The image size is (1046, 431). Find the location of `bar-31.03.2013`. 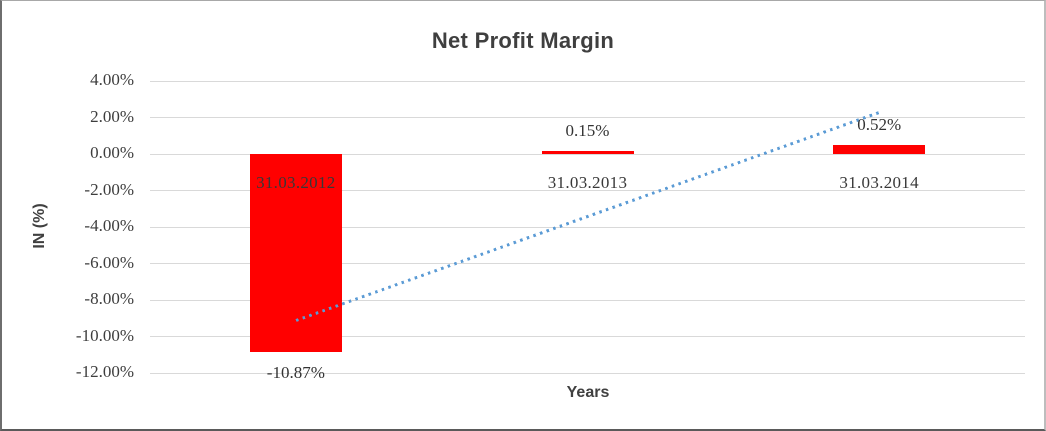

bar-31.03.2013 is located at coordinates (587, 152).